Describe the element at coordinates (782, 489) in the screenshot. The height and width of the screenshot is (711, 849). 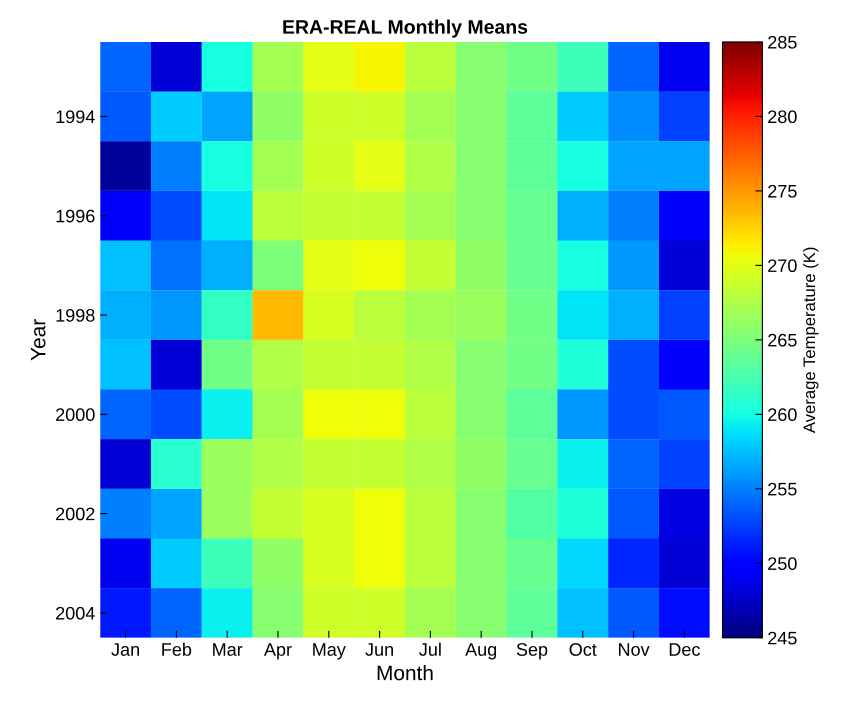
I see `color-bar-label: 255` at that location.